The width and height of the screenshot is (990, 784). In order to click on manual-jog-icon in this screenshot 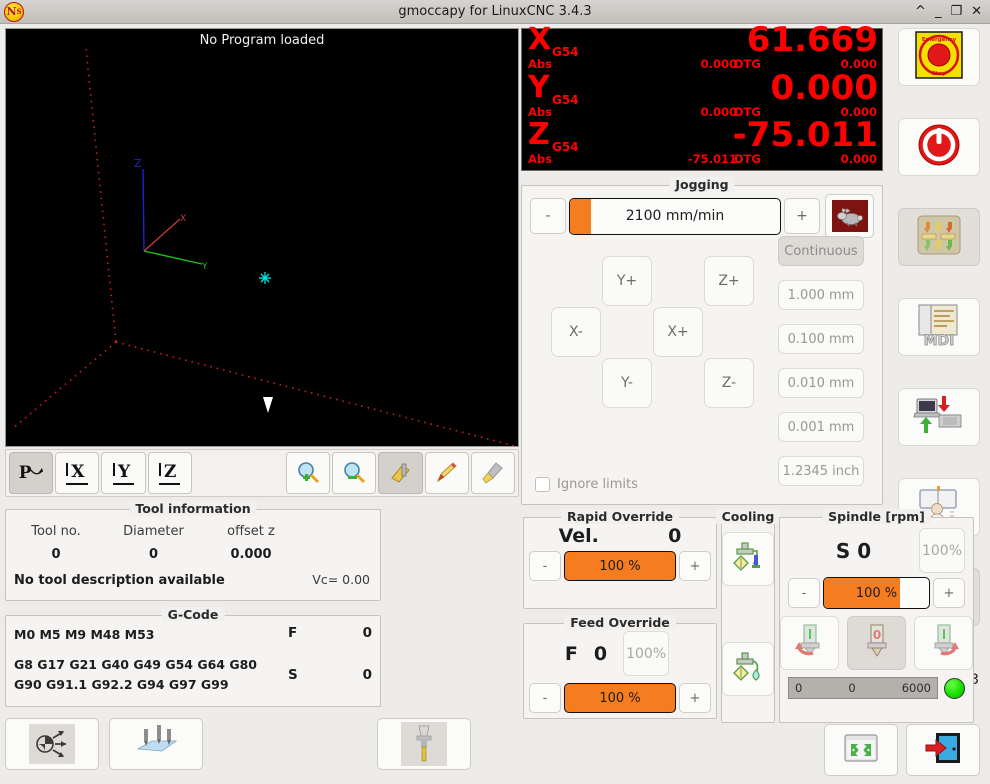, I will do `click(939, 237)`.